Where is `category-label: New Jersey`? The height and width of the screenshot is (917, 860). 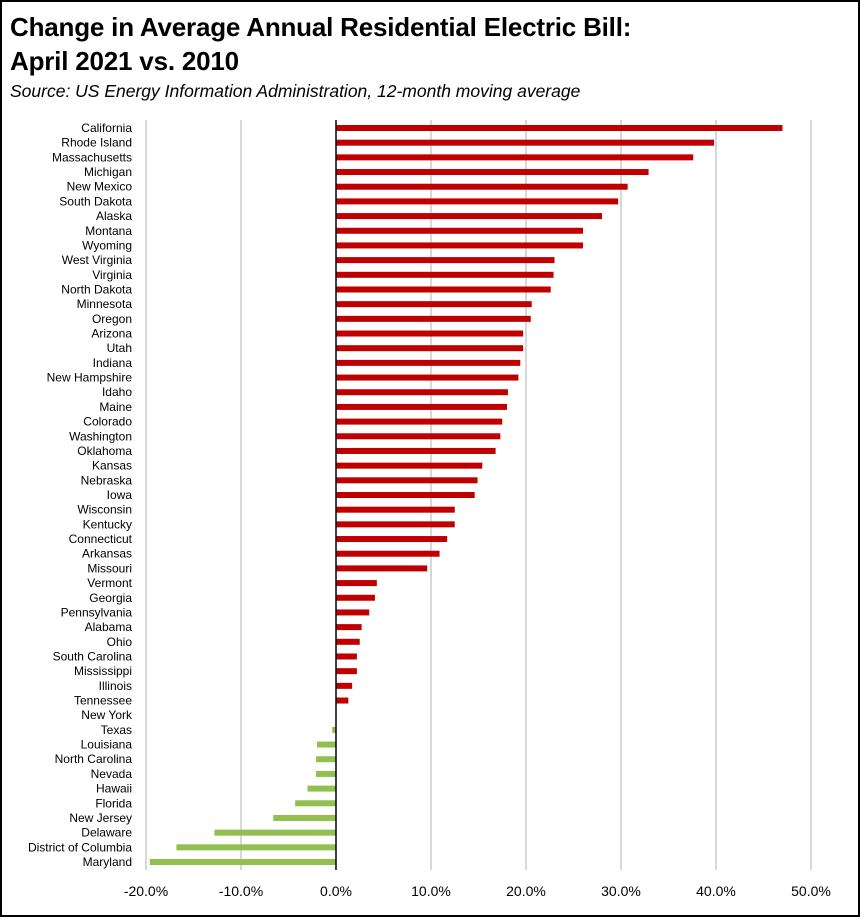 category-label: New Jersey is located at coordinates (100, 818).